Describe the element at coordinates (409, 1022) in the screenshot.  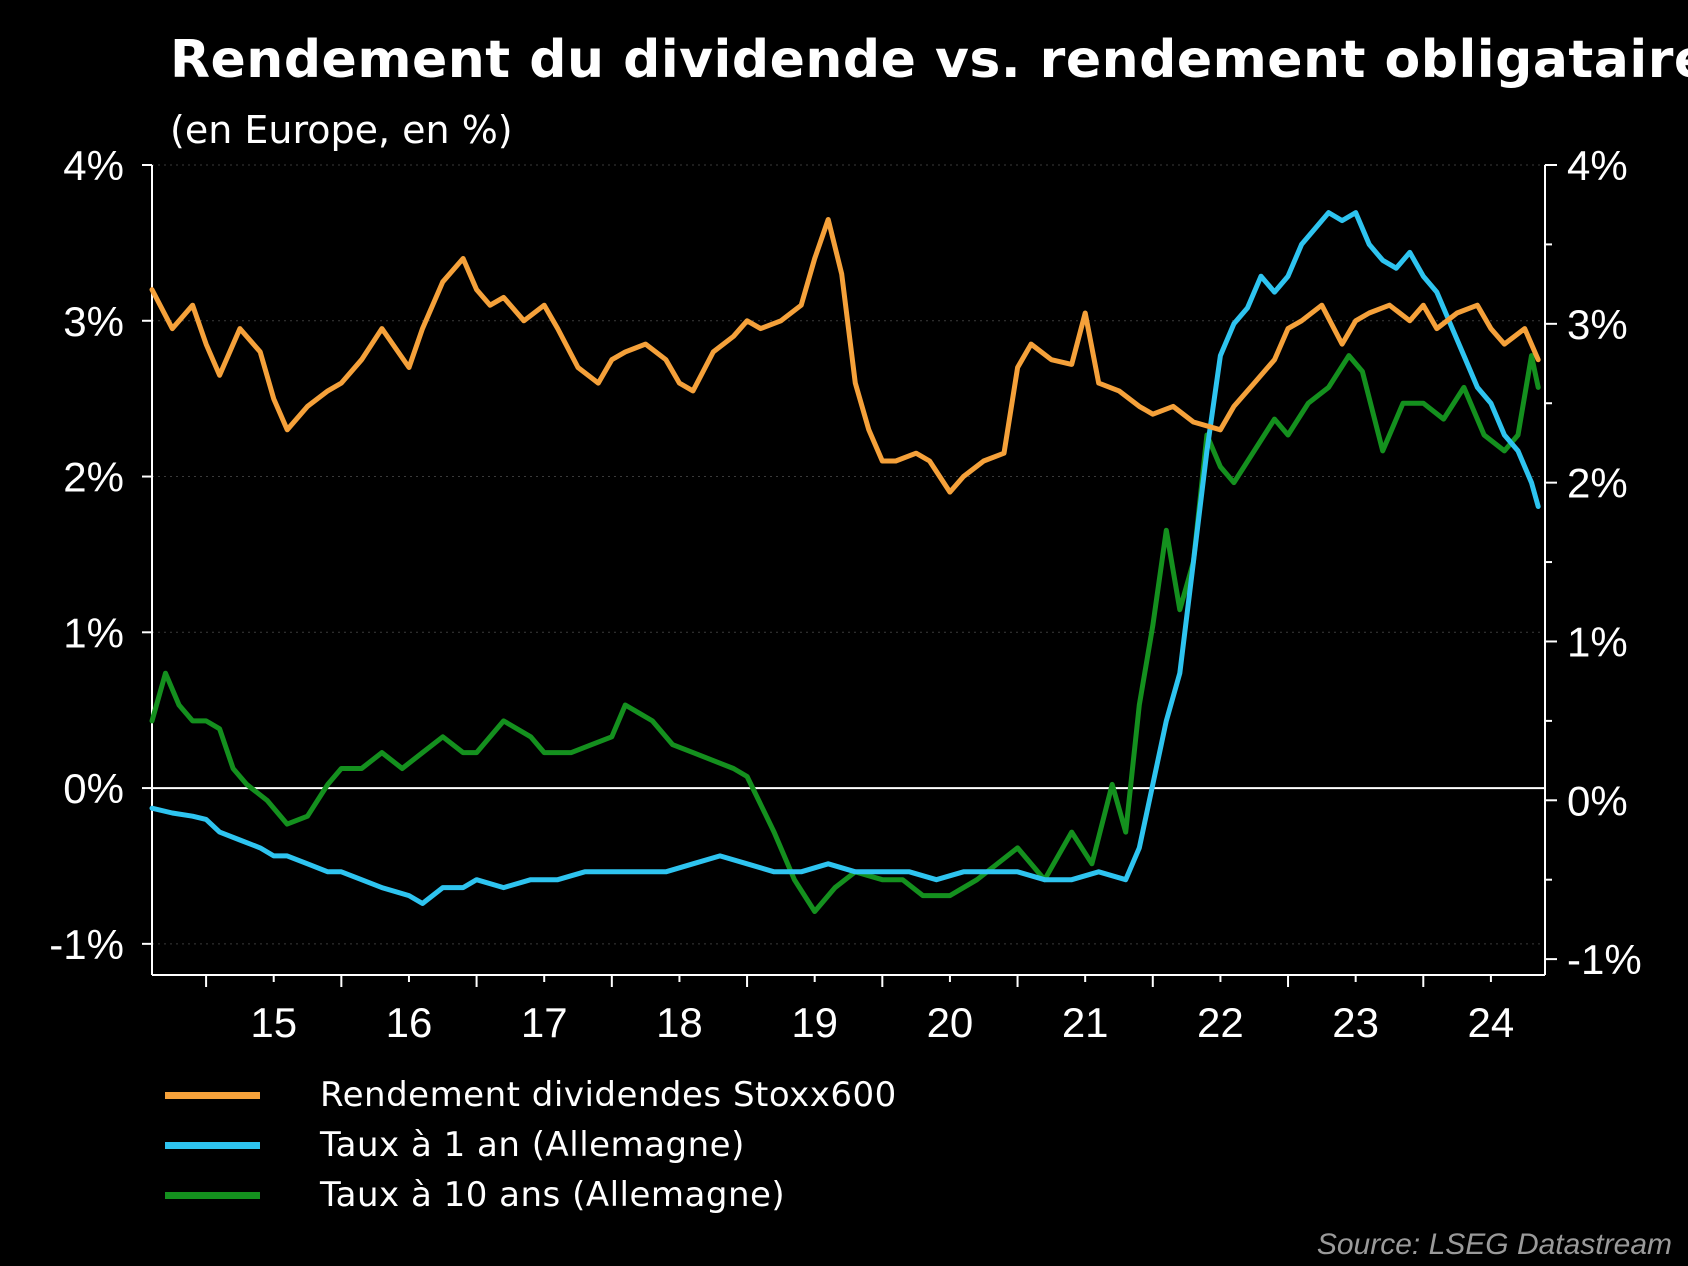
I see `x-tick-label-16: 16` at that location.